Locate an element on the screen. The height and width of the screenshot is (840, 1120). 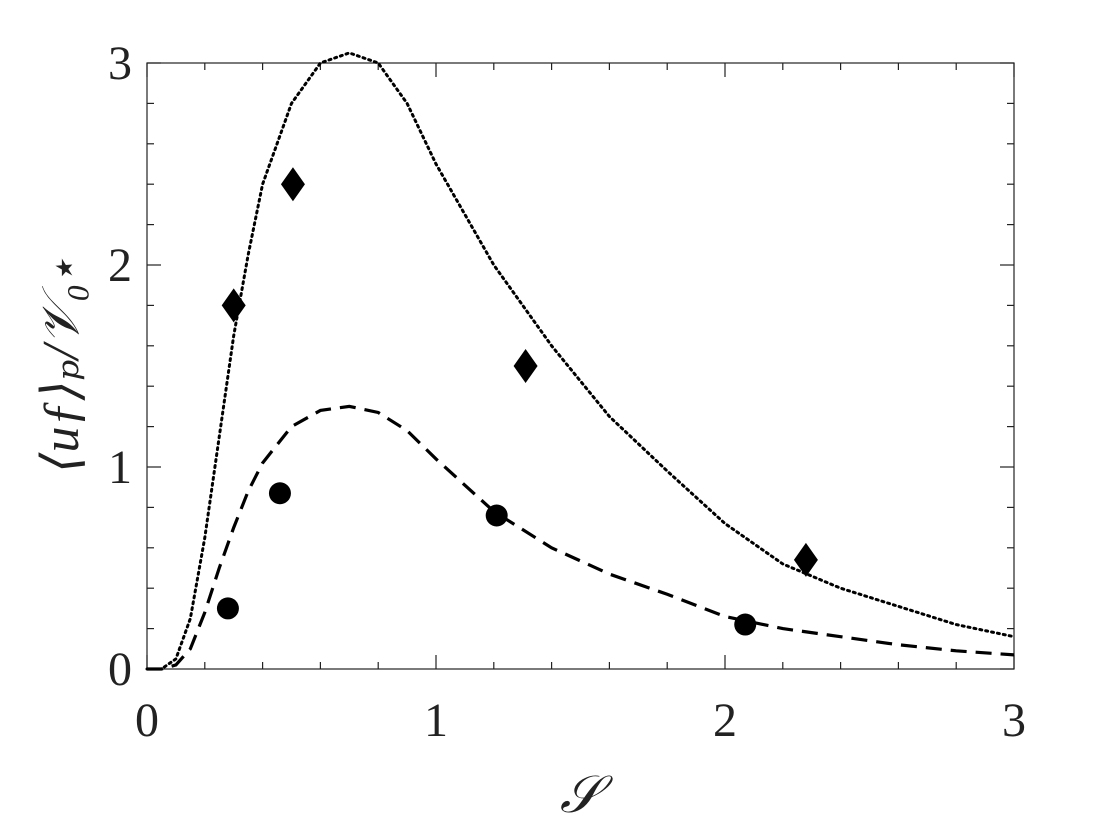
x-tick-label: 2 is located at coordinates (725, 720).